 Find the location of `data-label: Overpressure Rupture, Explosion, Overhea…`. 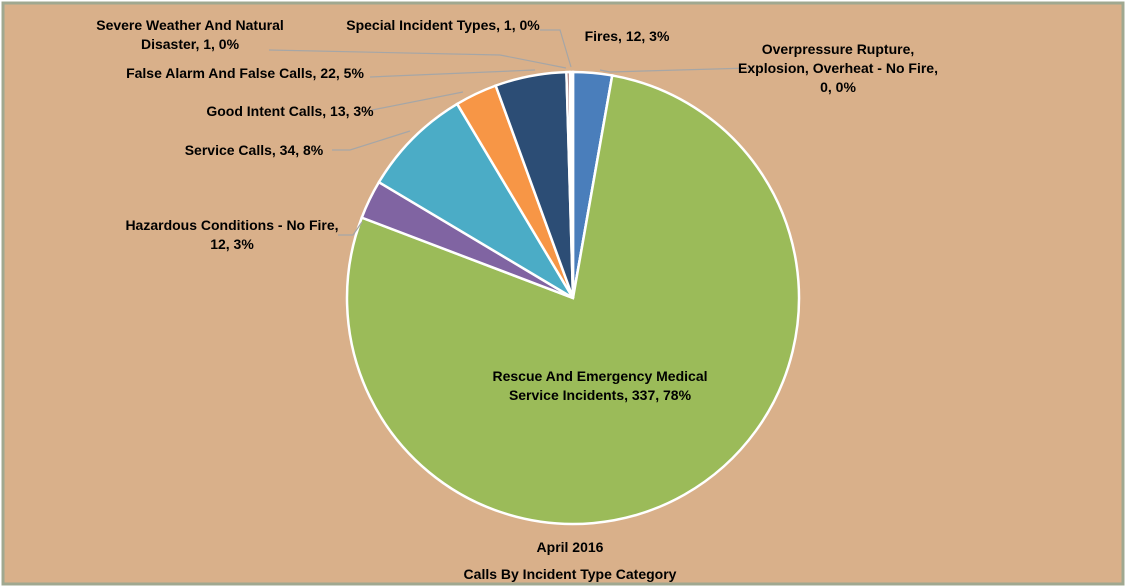

data-label: Overpressure Rupture, Explosion, Overhea… is located at coordinates (838, 68).